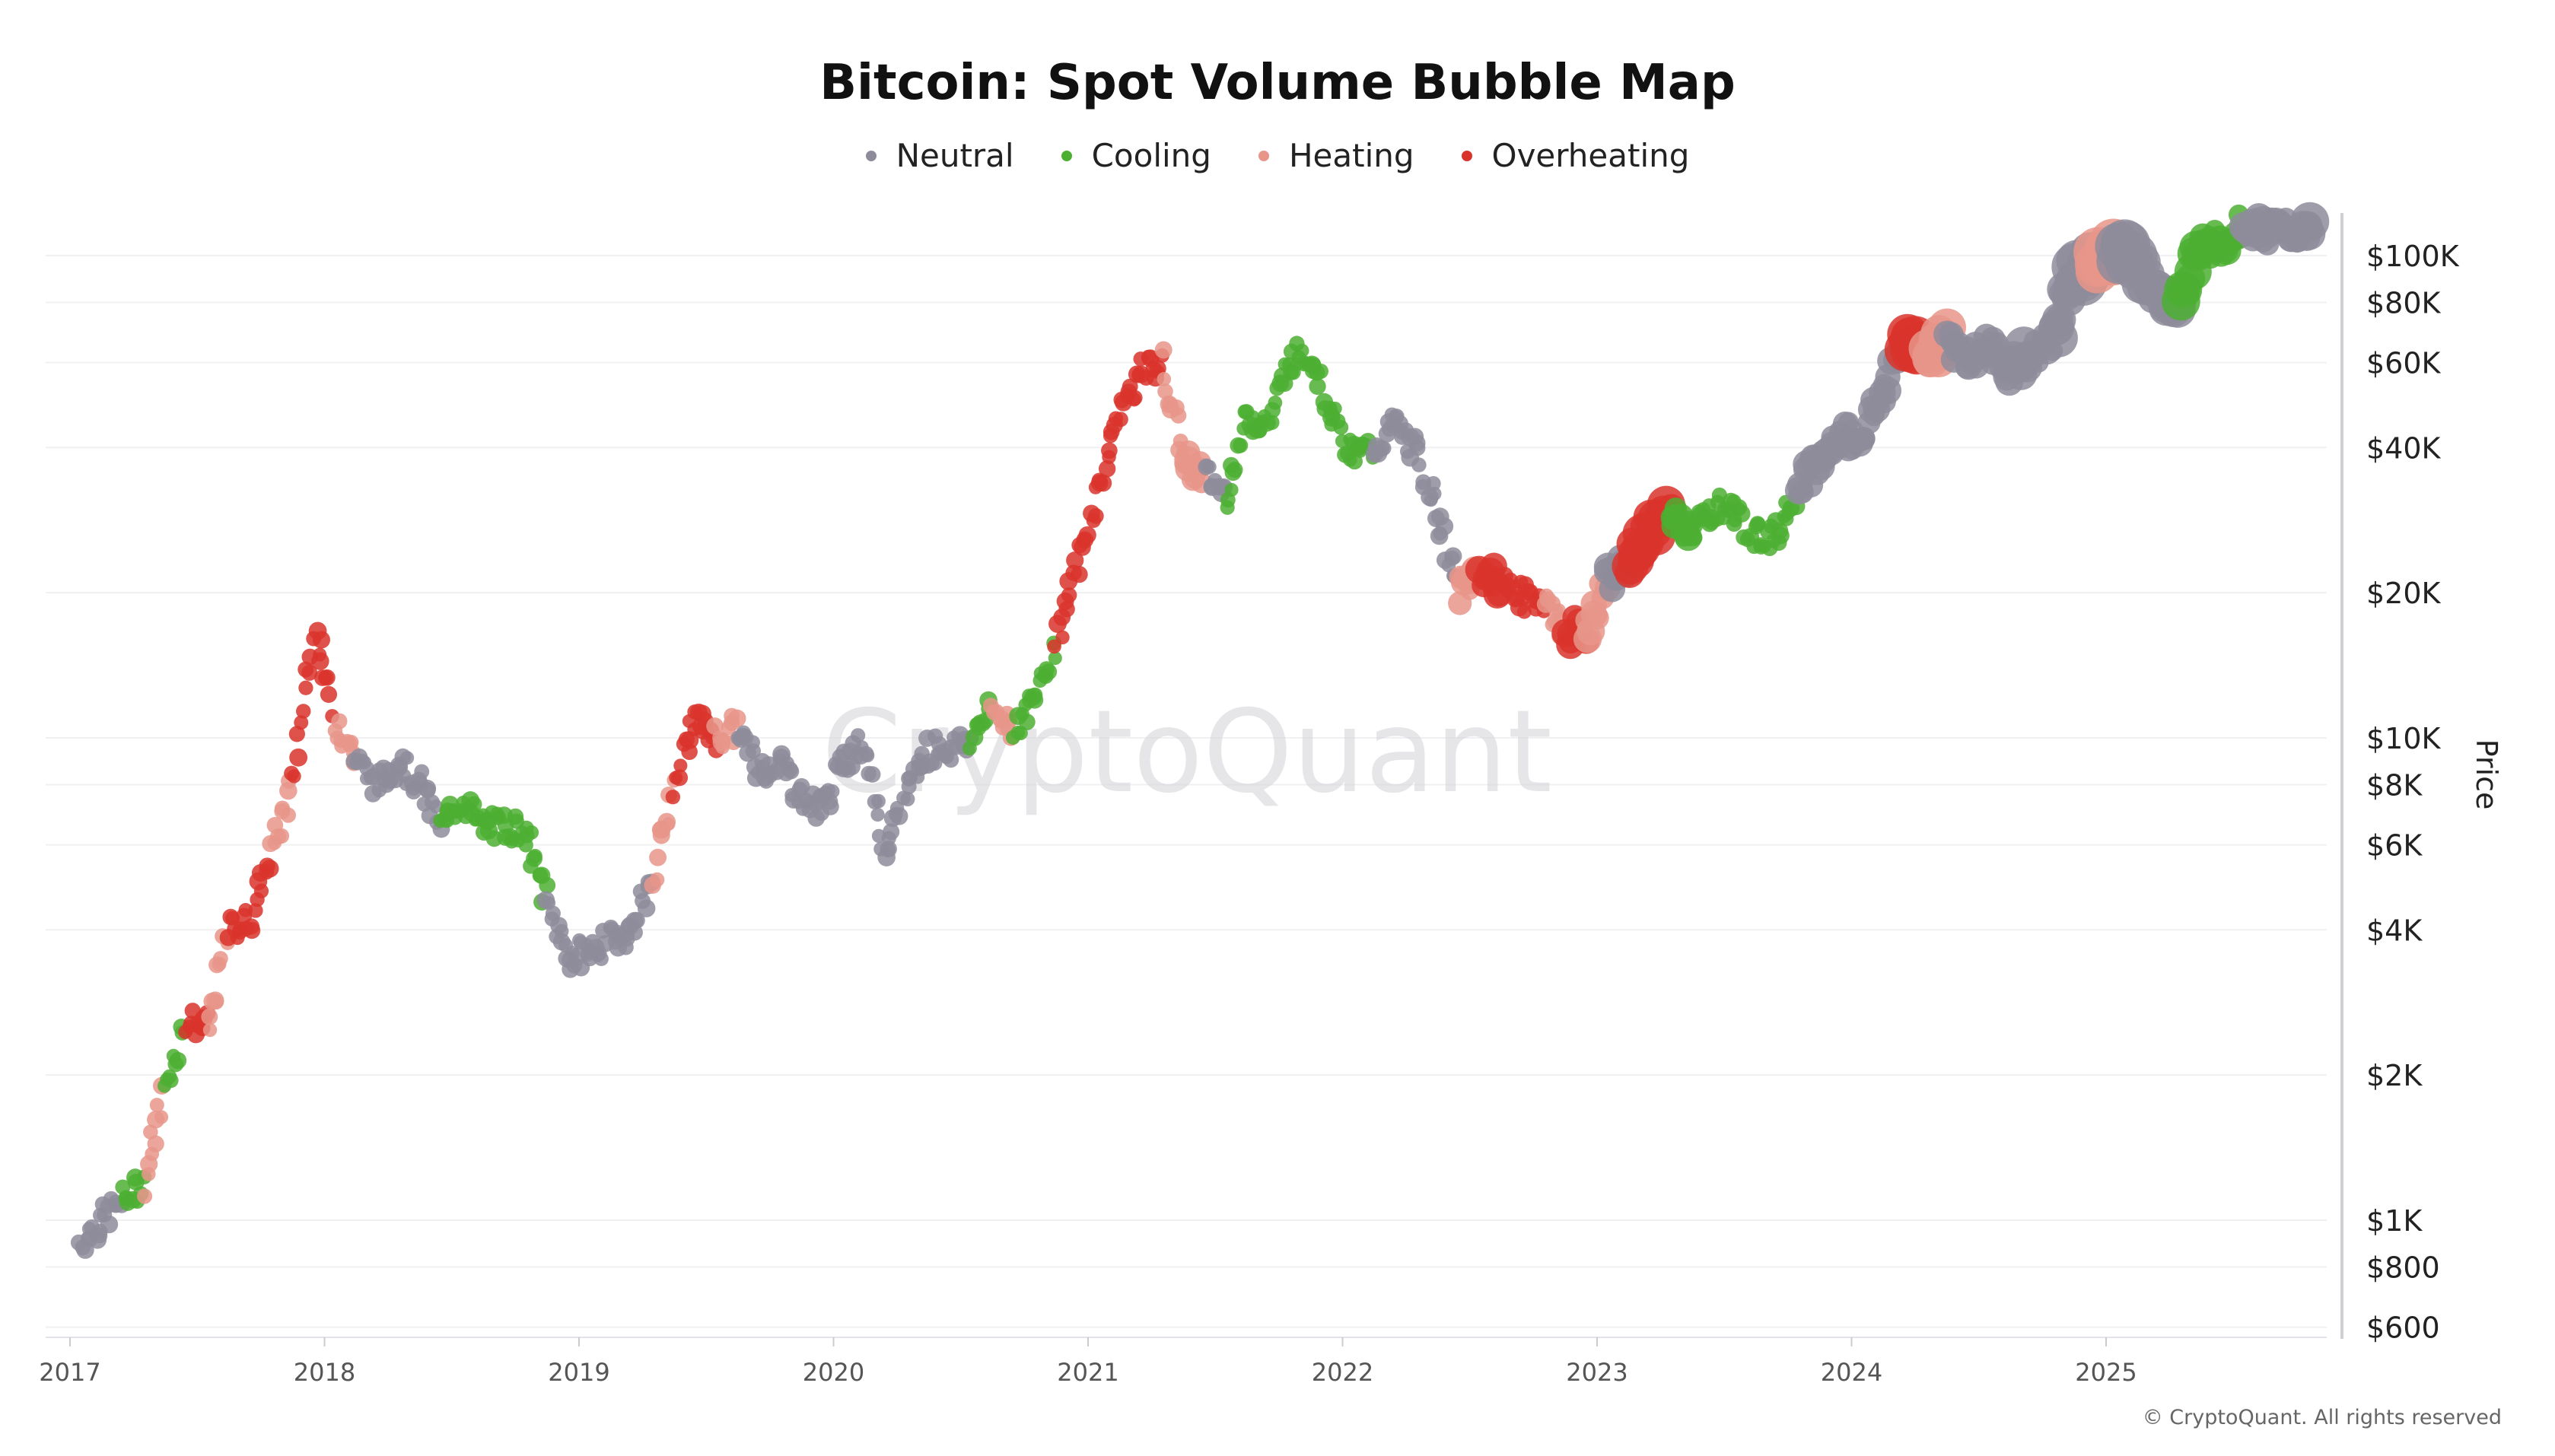 The height and width of the screenshot is (1456, 2555). What do you see at coordinates (1575, 155) in the screenshot?
I see `legend-item-overheating: Overheating` at bounding box center [1575, 155].